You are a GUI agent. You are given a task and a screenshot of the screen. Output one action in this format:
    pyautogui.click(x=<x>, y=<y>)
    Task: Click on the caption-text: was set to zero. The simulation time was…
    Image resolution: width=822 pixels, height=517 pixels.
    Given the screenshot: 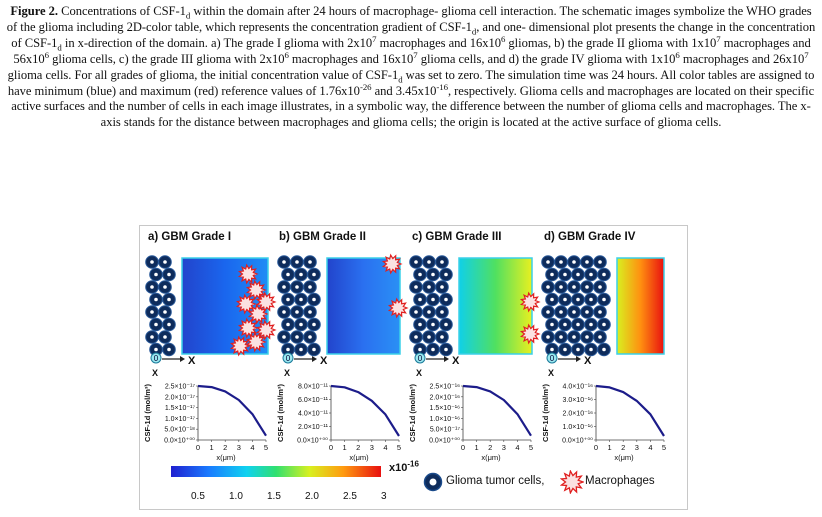 What is the action you would take?
    pyautogui.click(x=411, y=82)
    